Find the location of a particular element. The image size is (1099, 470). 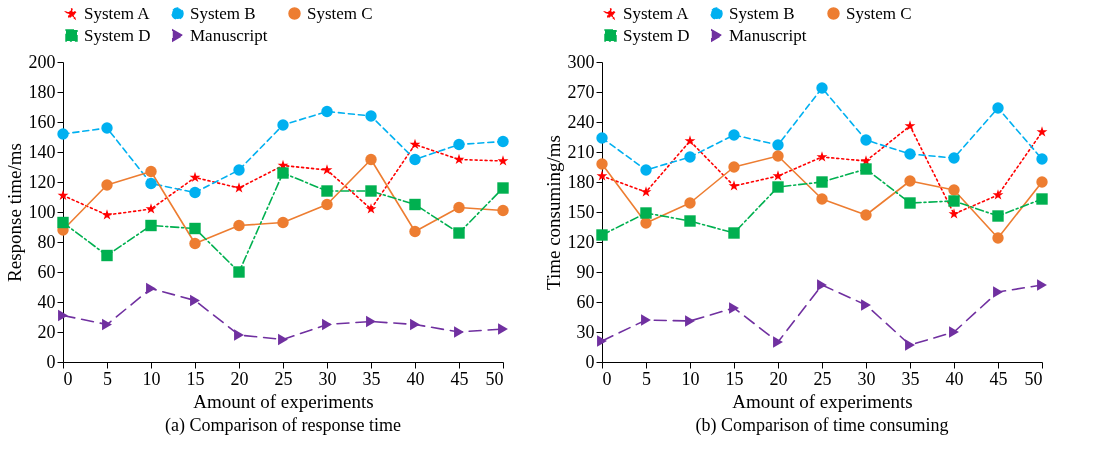

y-tick-label: 60 is located at coordinates (585, 301).